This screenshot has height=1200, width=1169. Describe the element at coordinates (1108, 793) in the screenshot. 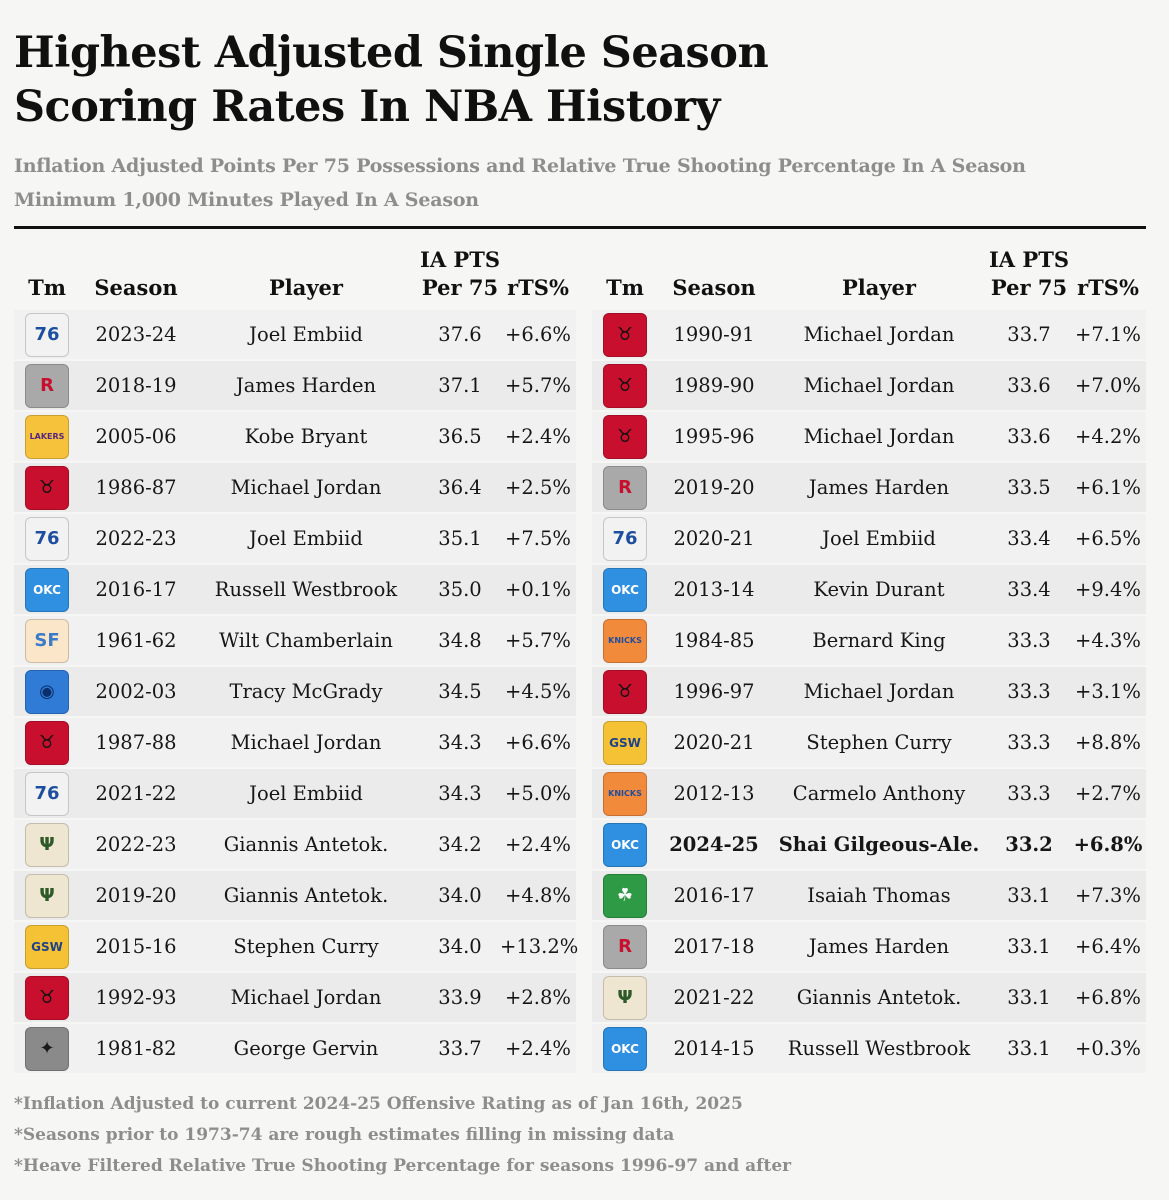

I see `rts-cell: +2.7%` at that location.